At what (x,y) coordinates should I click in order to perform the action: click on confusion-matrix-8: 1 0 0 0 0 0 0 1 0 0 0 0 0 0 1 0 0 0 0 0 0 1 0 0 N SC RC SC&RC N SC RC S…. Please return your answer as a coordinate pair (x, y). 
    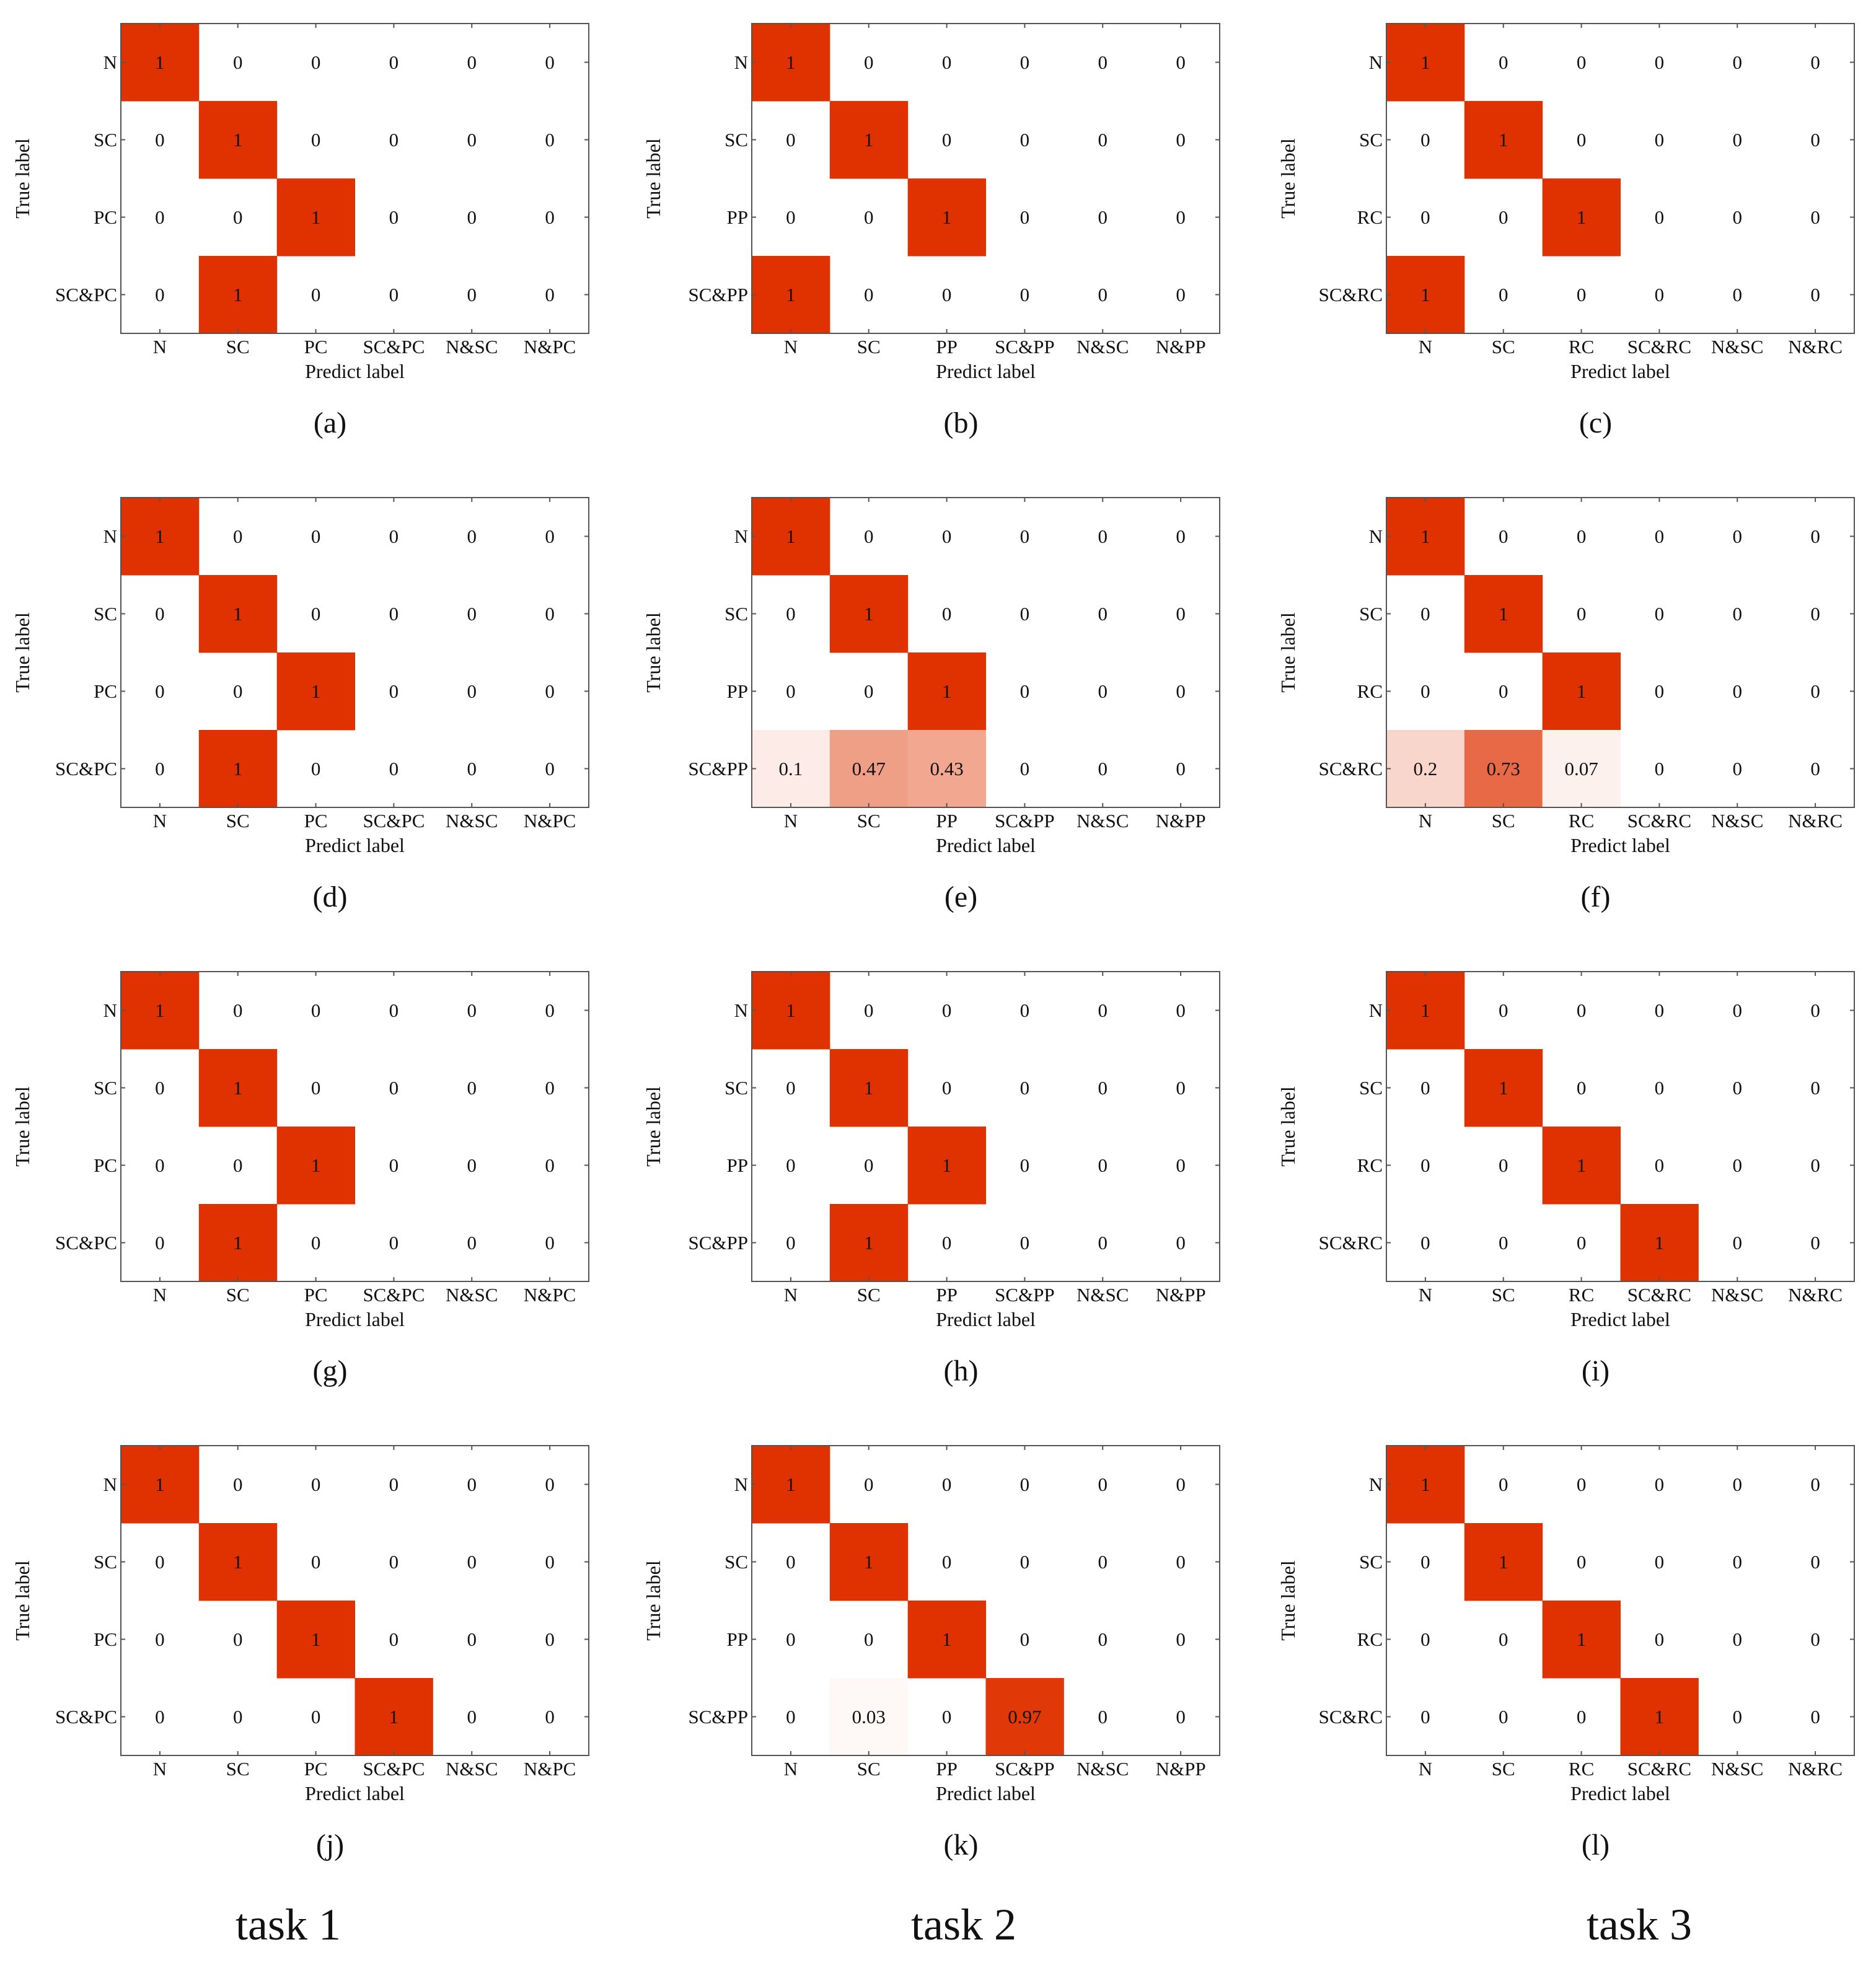
    Looking at the image, I should click on (1566, 1179).